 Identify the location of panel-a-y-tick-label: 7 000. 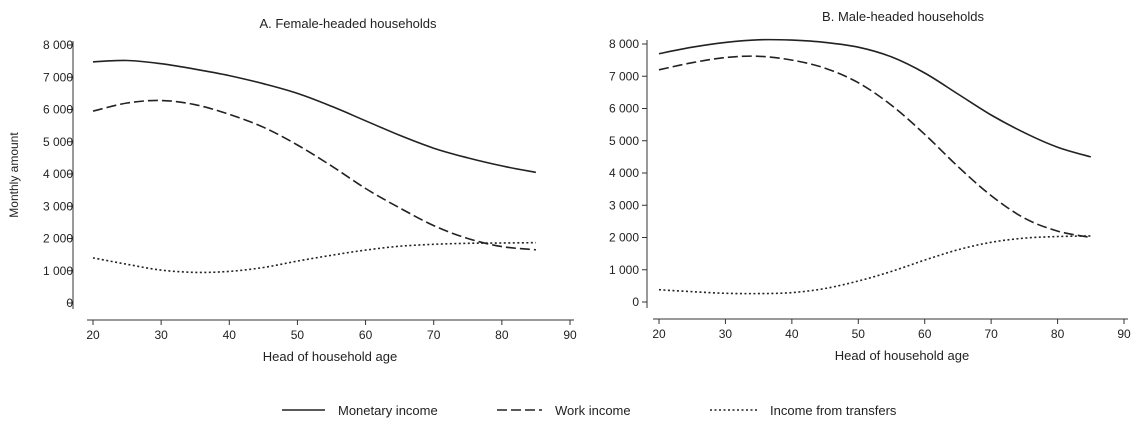
(58, 77).